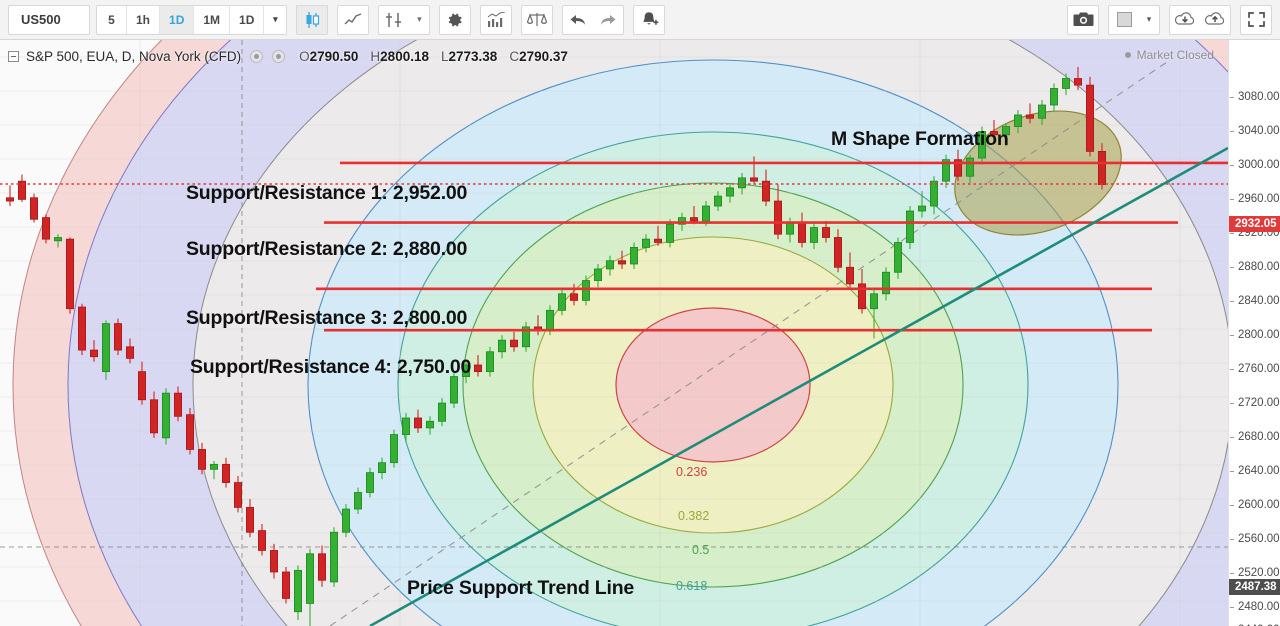 The width and height of the screenshot is (1280, 626). I want to click on legend-visibility-icon, so click(257, 56).